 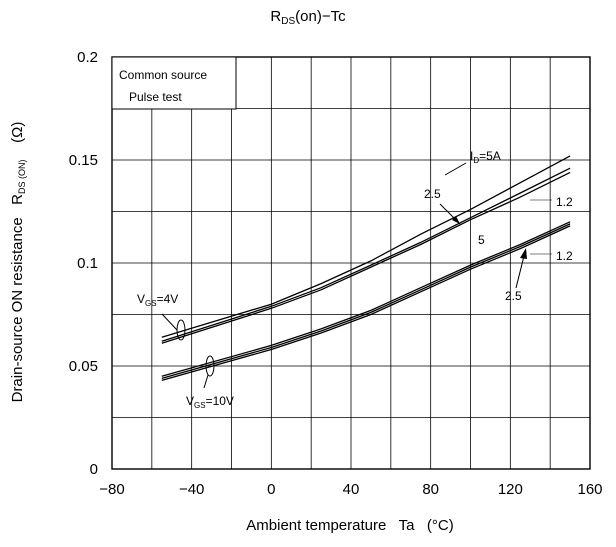 I want to click on chart-title: RDS(on)−Tc, so click(x=308, y=17).